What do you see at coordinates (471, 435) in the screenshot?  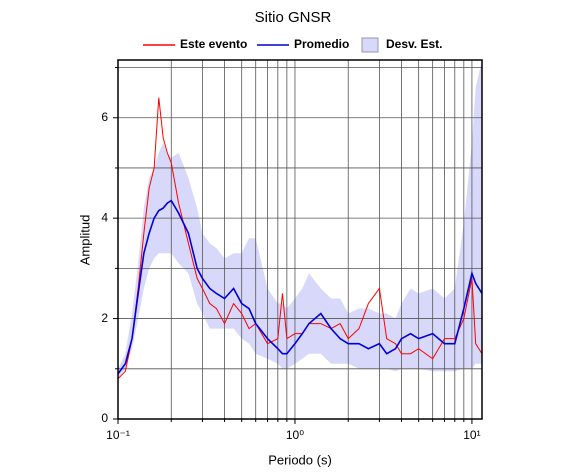 I see `x-tick-label: 10¹` at bounding box center [471, 435].